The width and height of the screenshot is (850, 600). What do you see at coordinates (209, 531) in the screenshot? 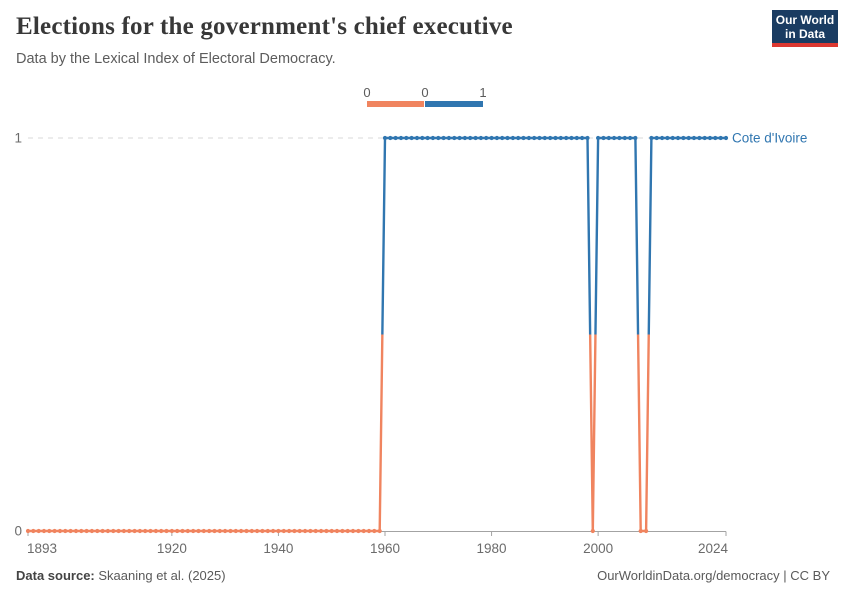
I see `data-point-1927` at bounding box center [209, 531].